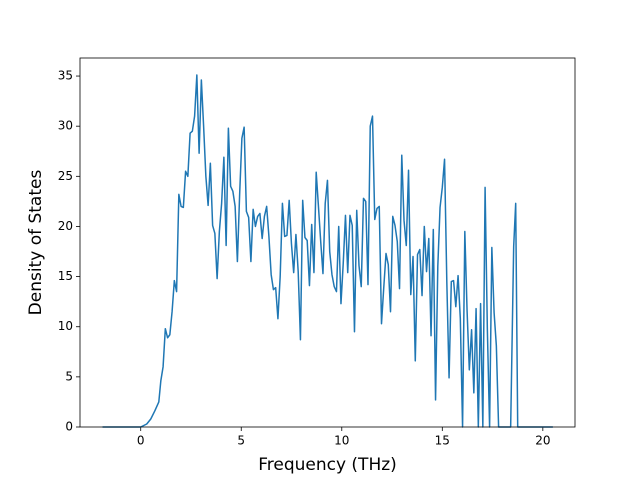 The width and height of the screenshot is (640, 480). I want to click on y-tick-label: 35, so click(65, 76).